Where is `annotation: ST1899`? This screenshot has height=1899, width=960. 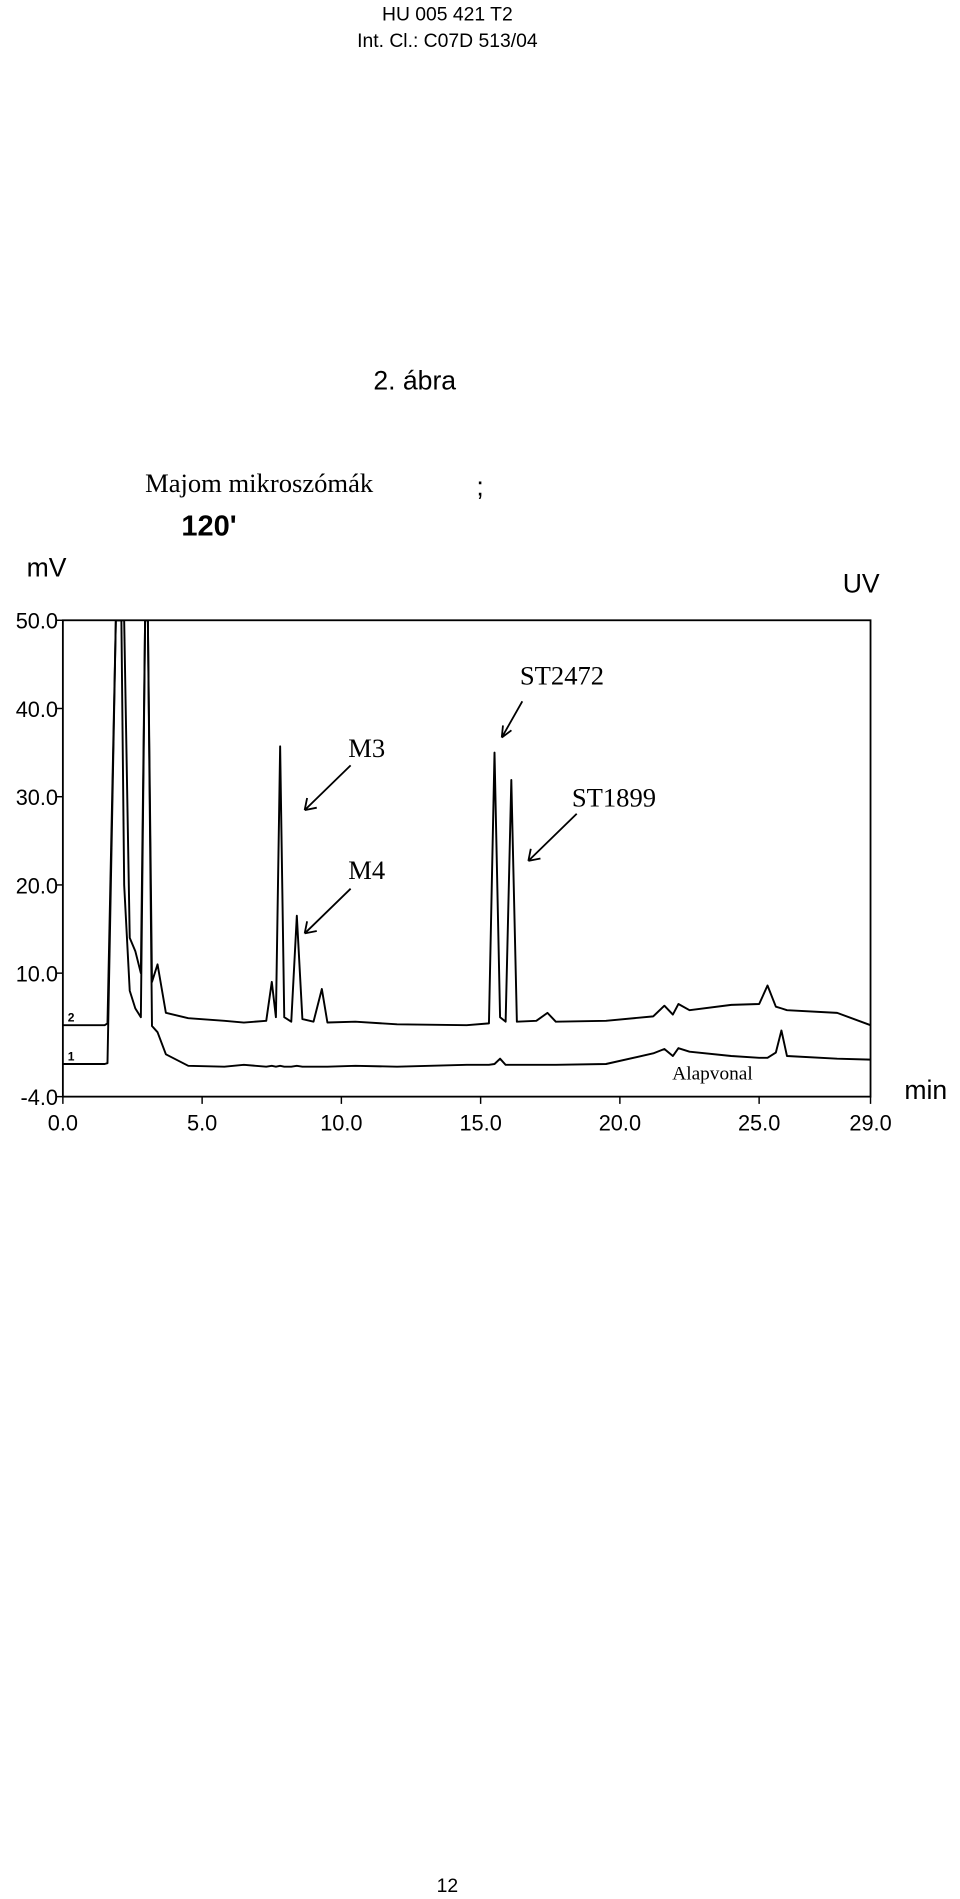 annotation: ST1899 is located at coordinates (614, 797).